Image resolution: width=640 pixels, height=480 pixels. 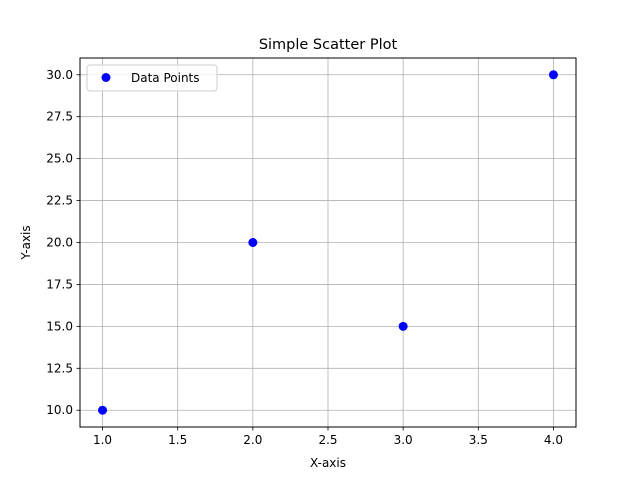 What do you see at coordinates (59, 117) in the screenshot?
I see `y-tick-label: 27.5` at bounding box center [59, 117].